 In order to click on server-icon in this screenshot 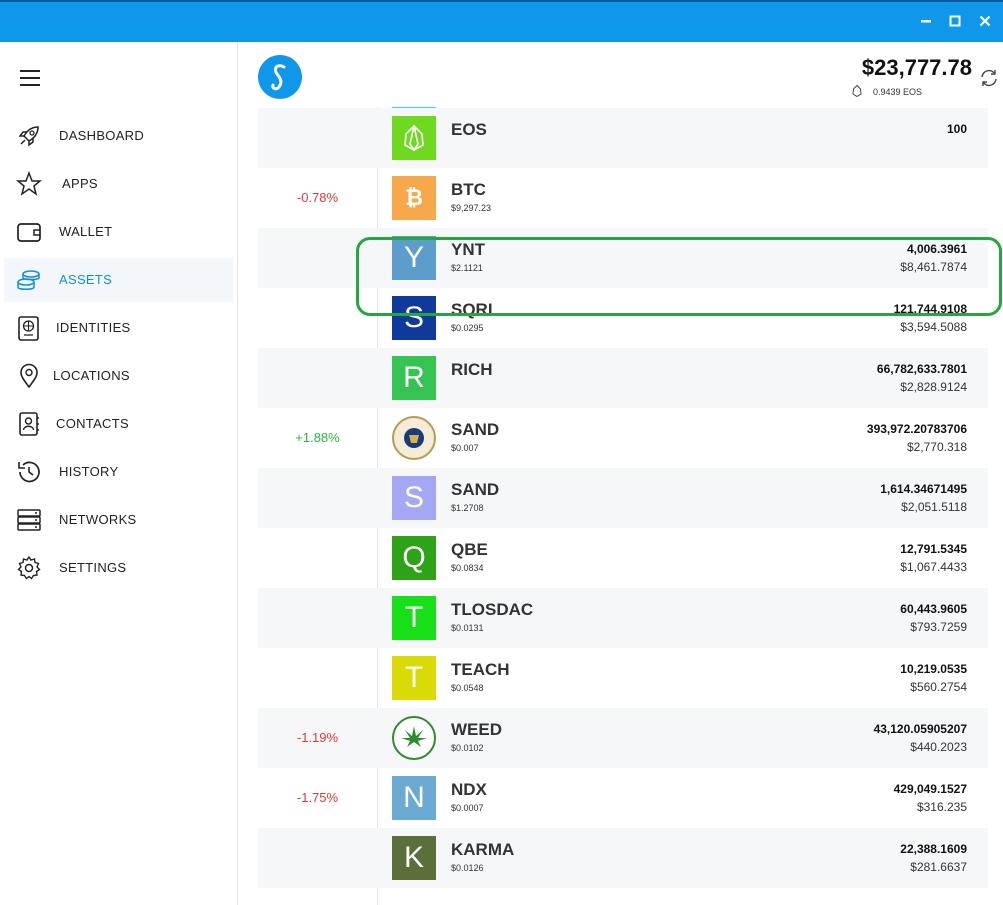, I will do `click(29, 520)`.